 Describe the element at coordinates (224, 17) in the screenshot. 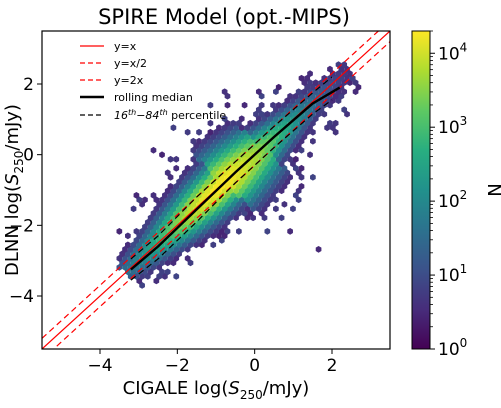

I see `chart-title: SPIRE Model (opt.-MIPS)` at that location.